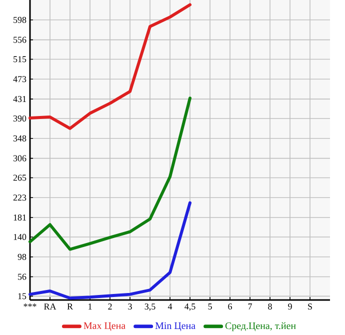 The height and width of the screenshot is (335, 345). I want to click on x-tick-label: R, so click(70, 307).